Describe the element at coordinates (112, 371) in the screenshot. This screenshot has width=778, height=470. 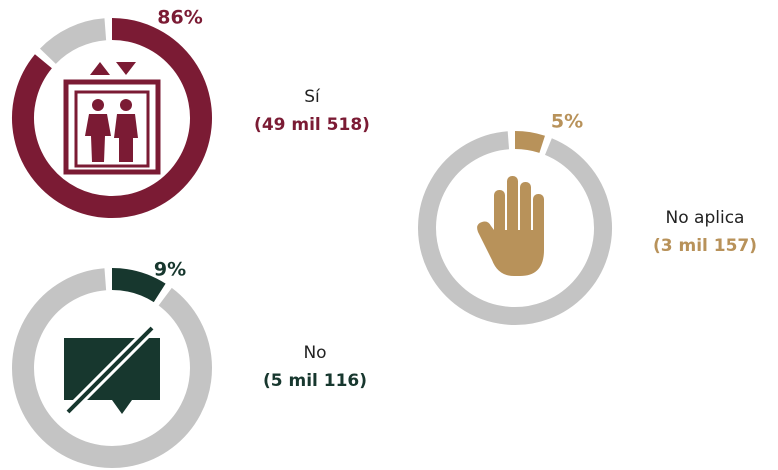
I see `no-chat-icon` at that location.